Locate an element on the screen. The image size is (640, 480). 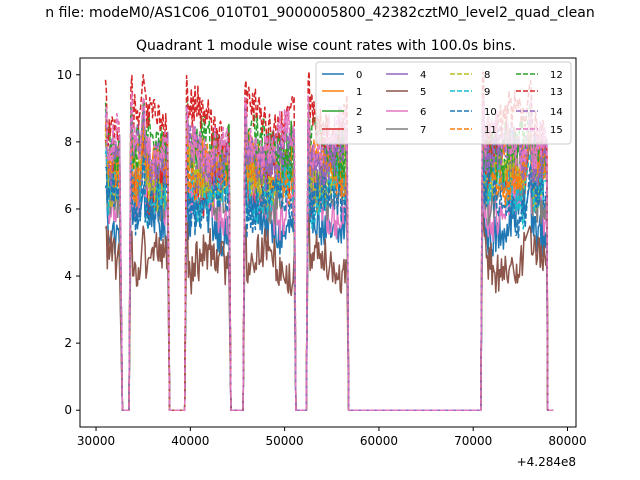
legend-label-4: 4 is located at coordinates (423, 75).